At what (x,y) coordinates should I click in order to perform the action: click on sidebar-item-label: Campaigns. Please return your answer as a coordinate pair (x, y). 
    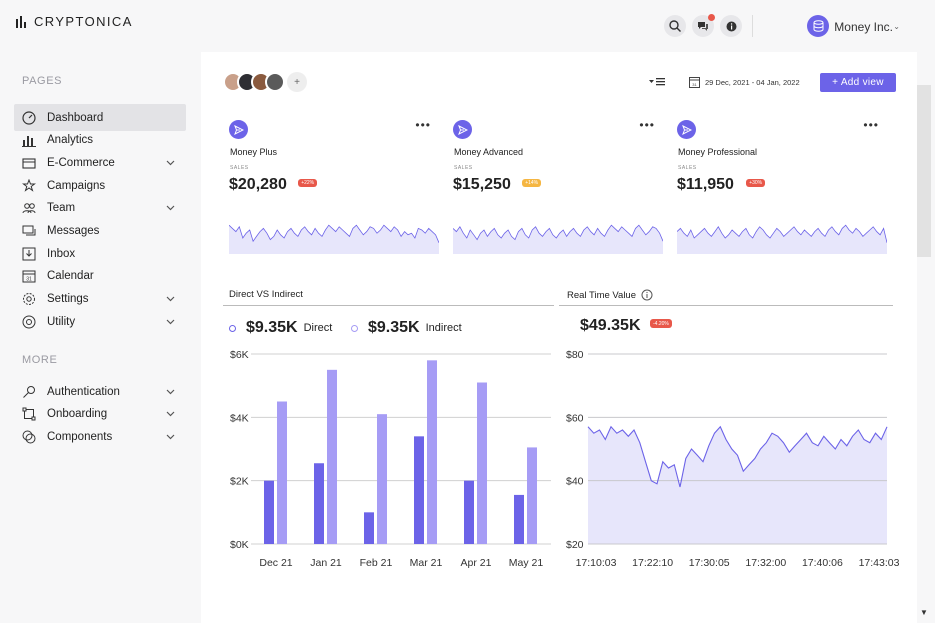
    Looking at the image, I should click on (76, 185).